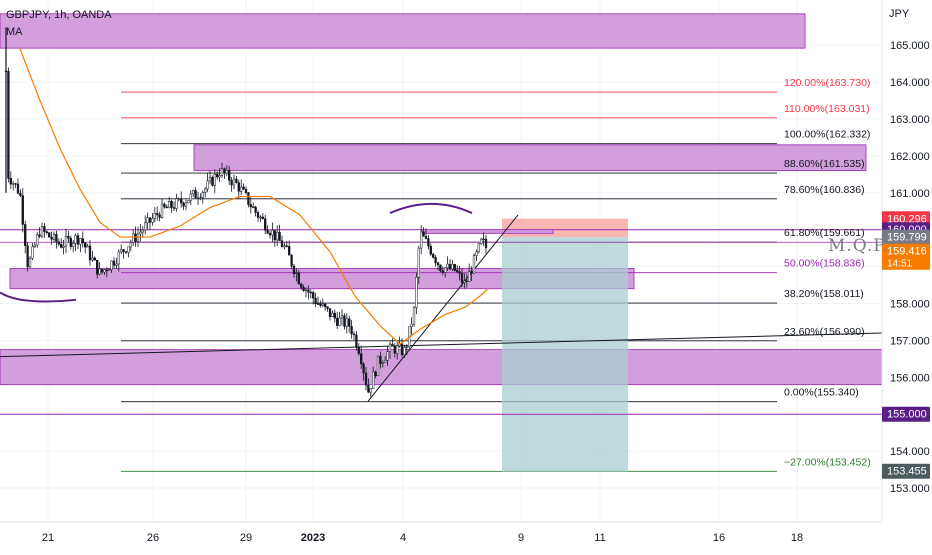 The image size is (932, 555). I want to click on price-tag-label: 159.416, so click(907, 252).